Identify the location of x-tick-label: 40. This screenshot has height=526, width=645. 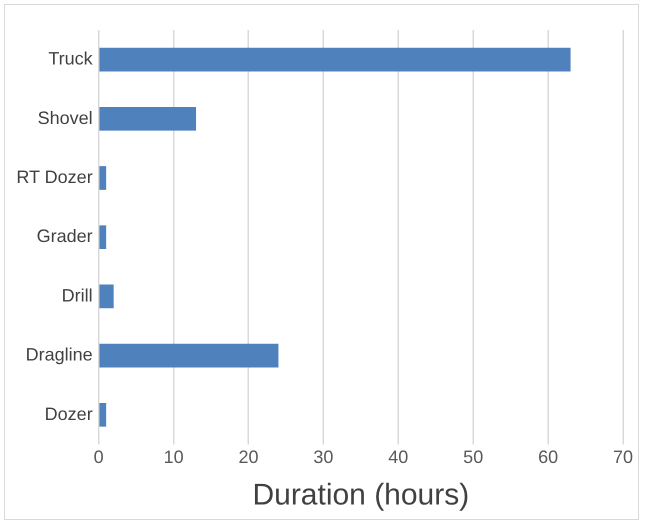
(398, 457).